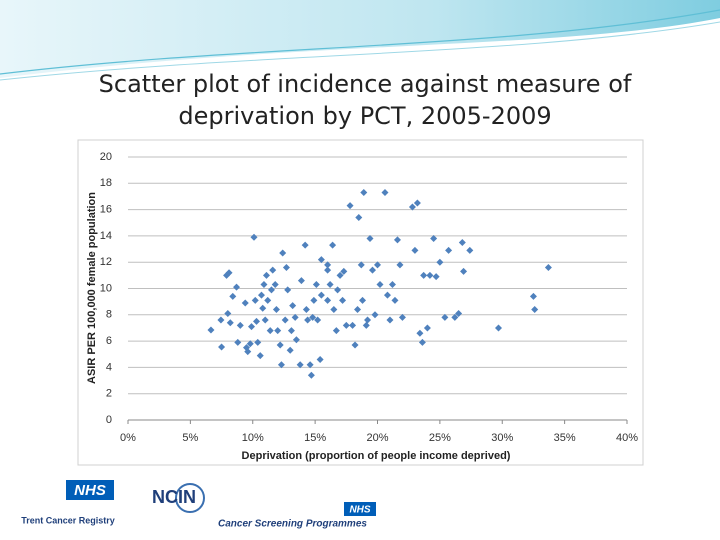 The height and width of the screenshot is (540, 720). What do you see at coordinates (106, 210) in the screenshot?
I see `y-tick-label: 16` at bounding box center [106, 210].